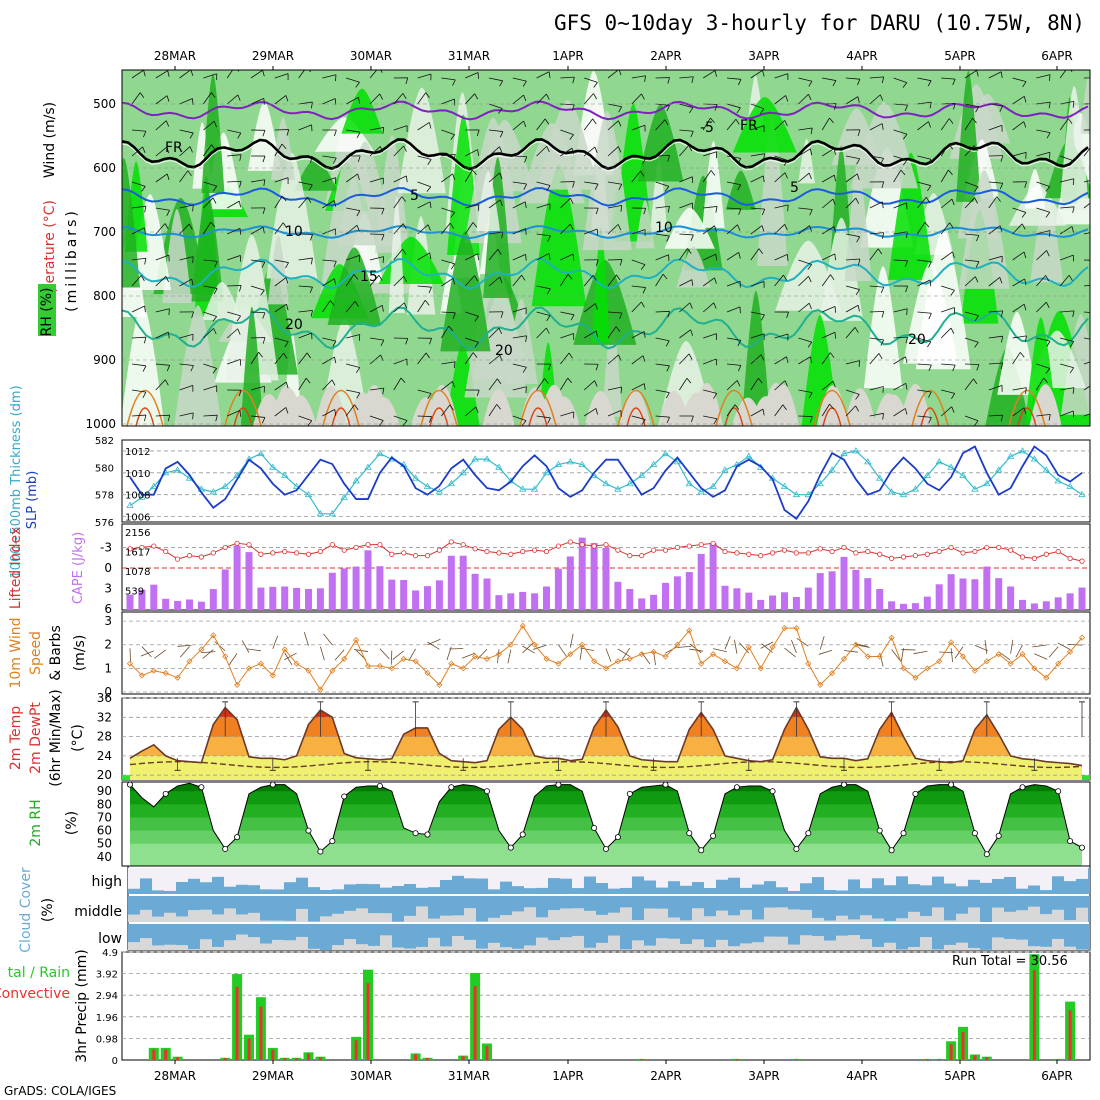 Image resolution: width=1100 pixels, height=1100 pixels. Describe the element at coordinates (208, 654) in the screenshot. I see `wind10-barb` at that location.